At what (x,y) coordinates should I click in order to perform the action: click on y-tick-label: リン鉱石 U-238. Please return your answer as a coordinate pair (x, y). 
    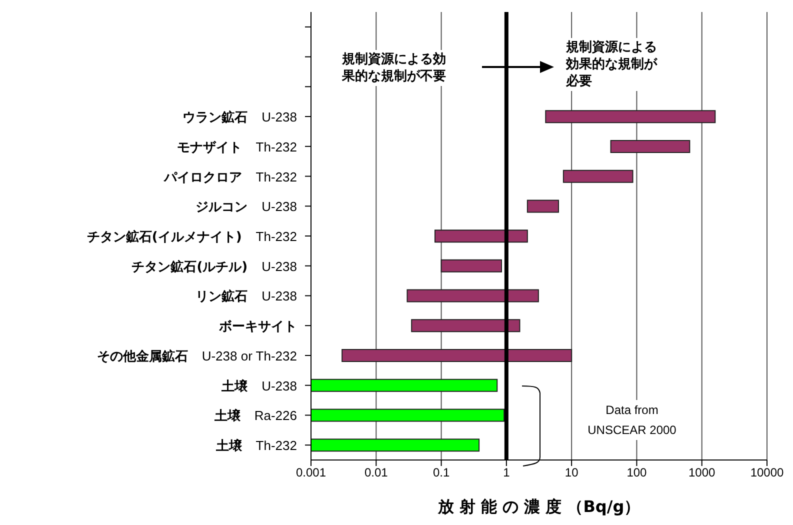
    Looking at the image, I should click on (246, 296).